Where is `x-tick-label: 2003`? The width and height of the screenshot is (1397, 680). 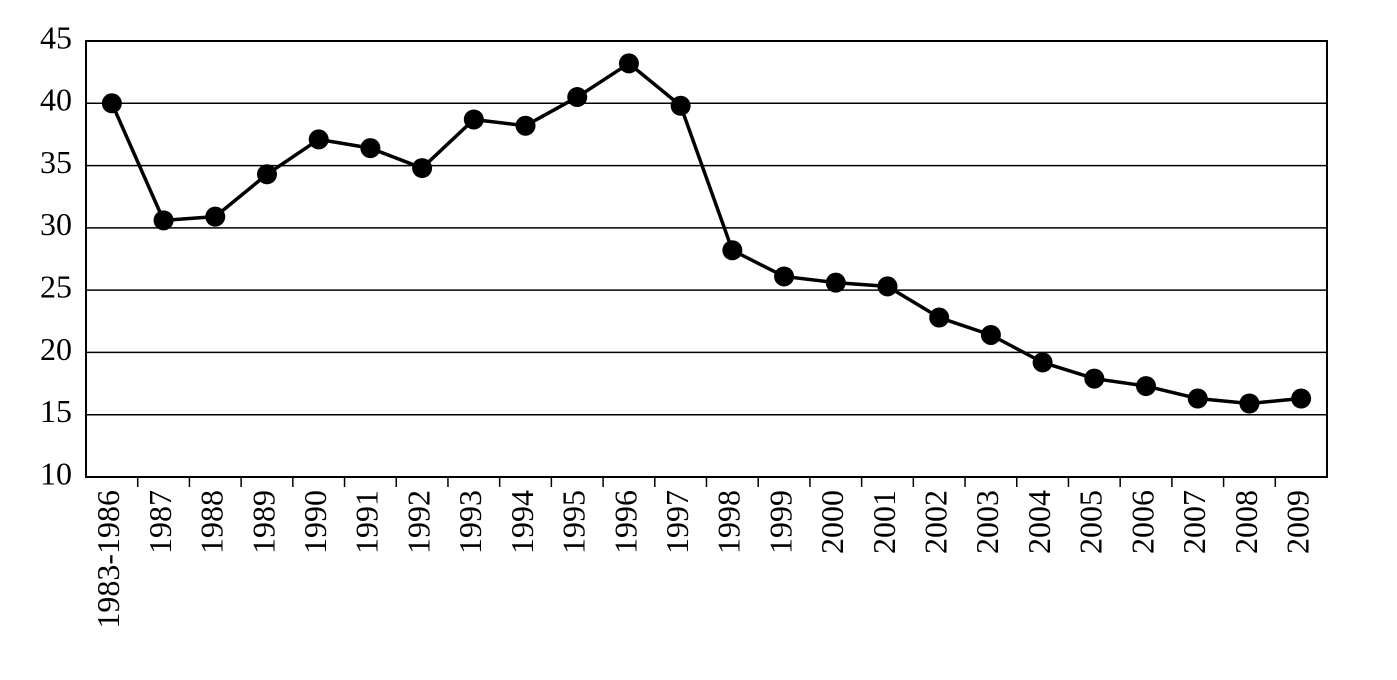
x-tick-label: 2003 is located at coordinates (987, 522).